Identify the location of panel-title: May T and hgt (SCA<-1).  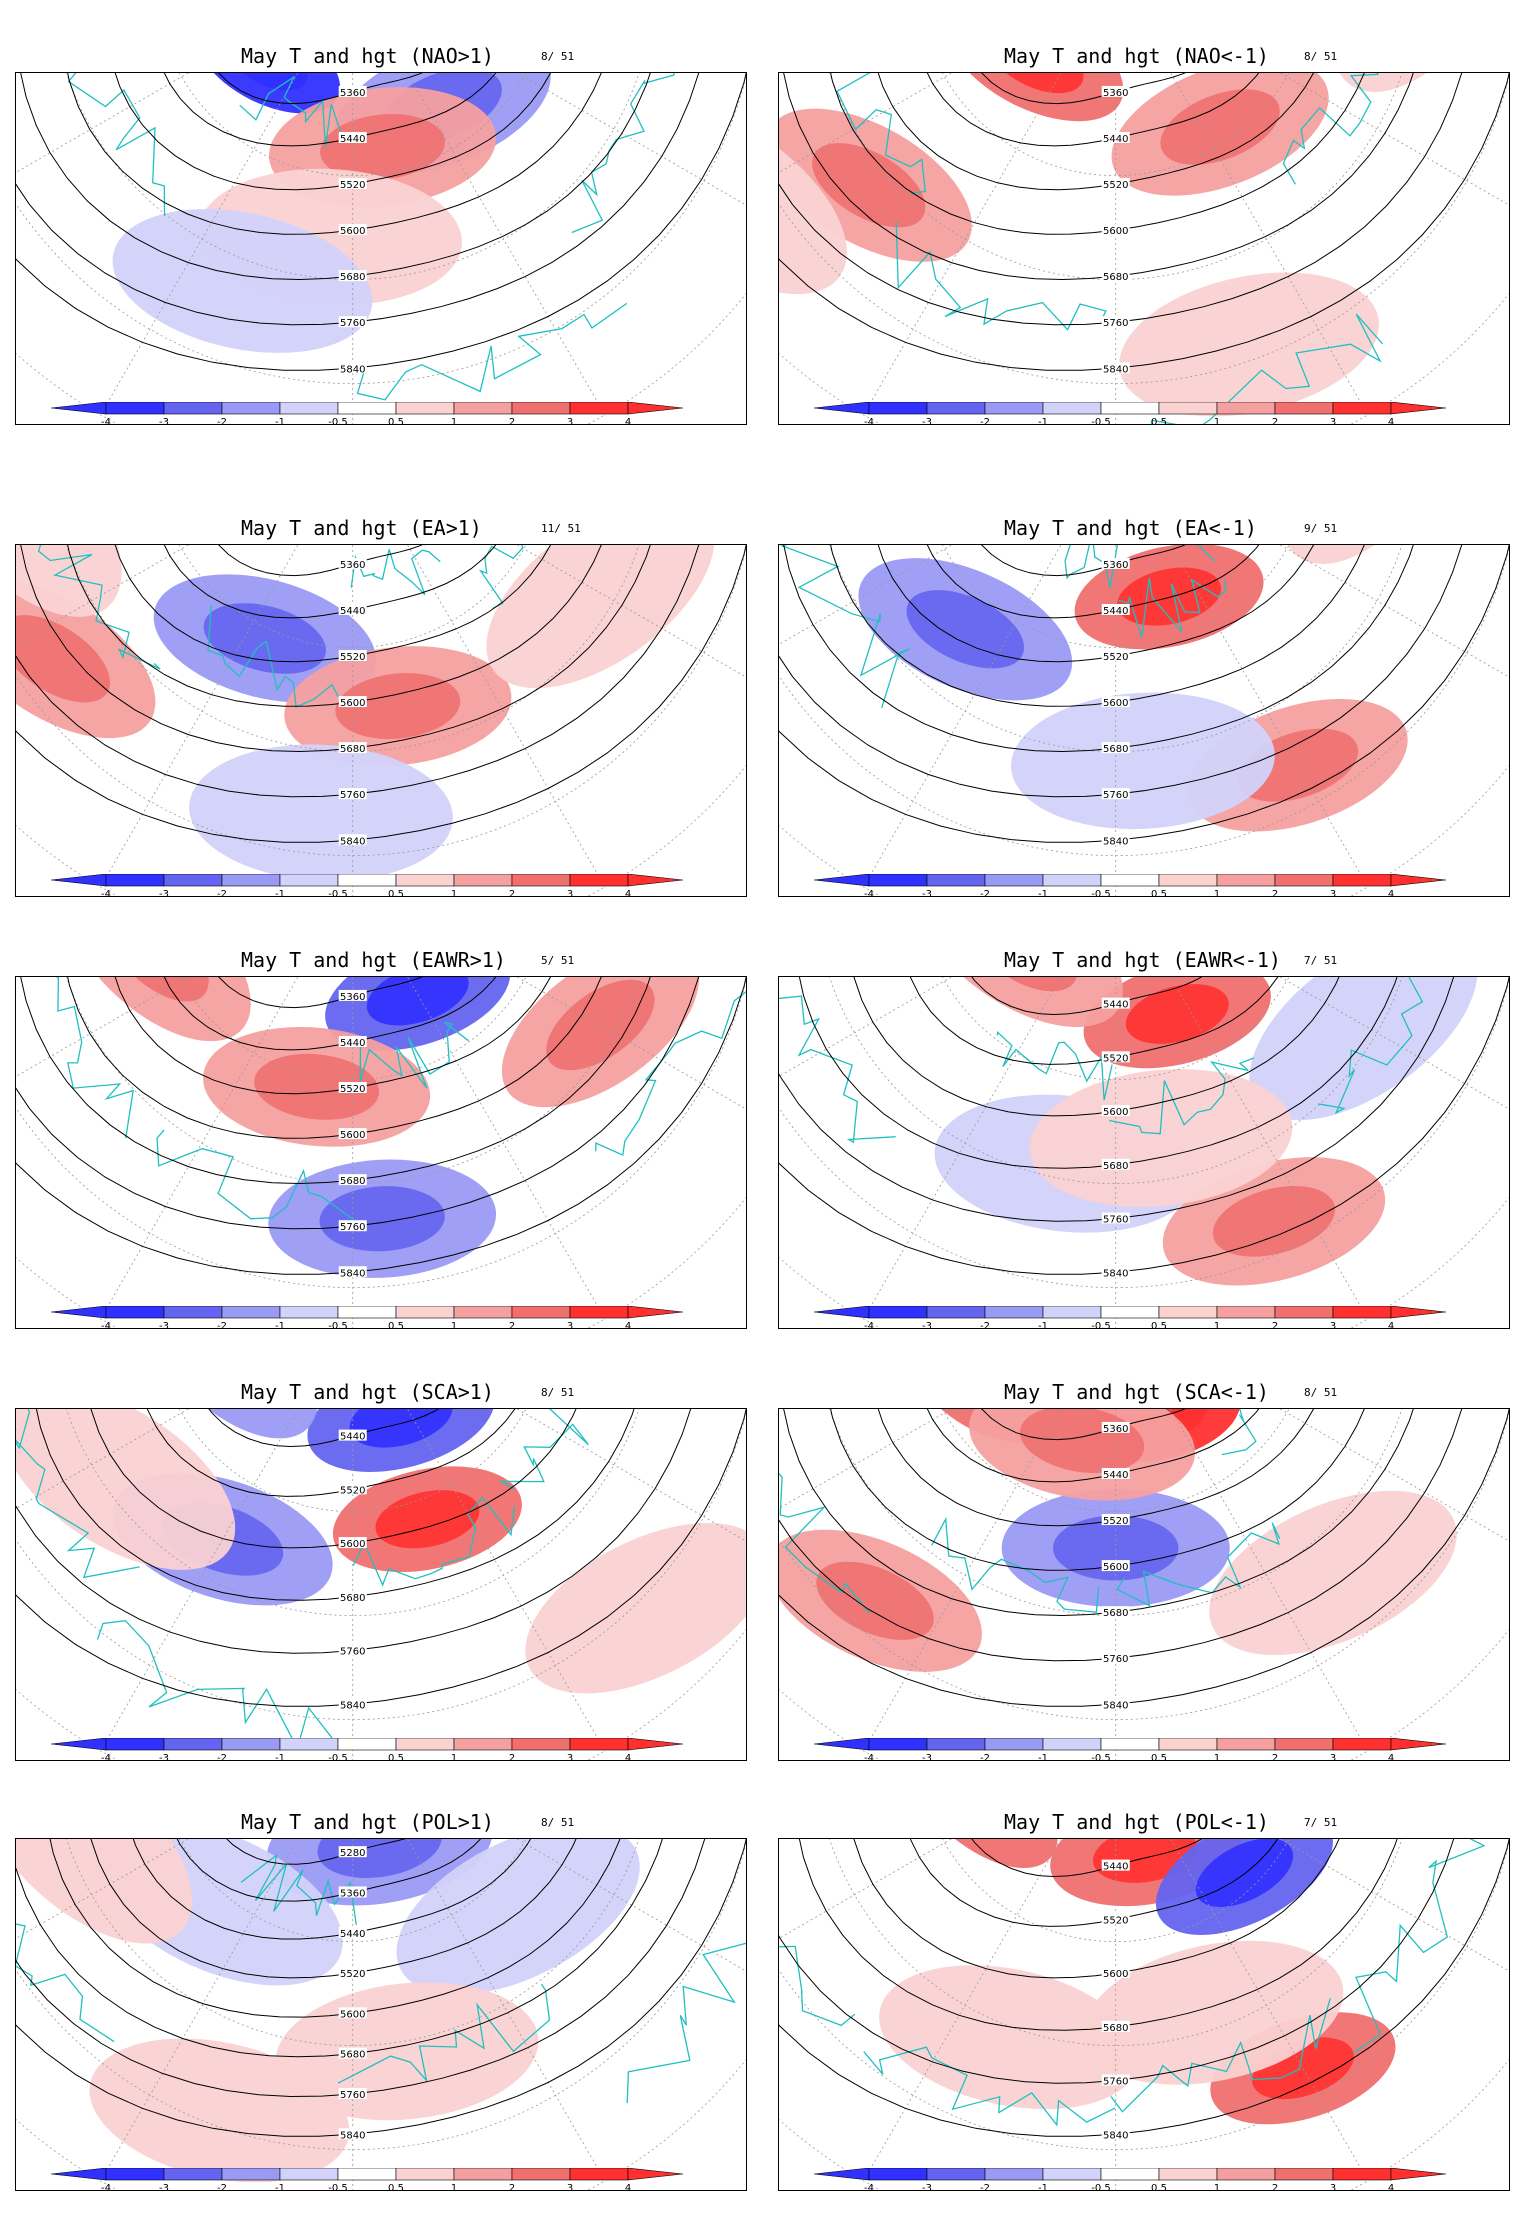
(1136, 1392).